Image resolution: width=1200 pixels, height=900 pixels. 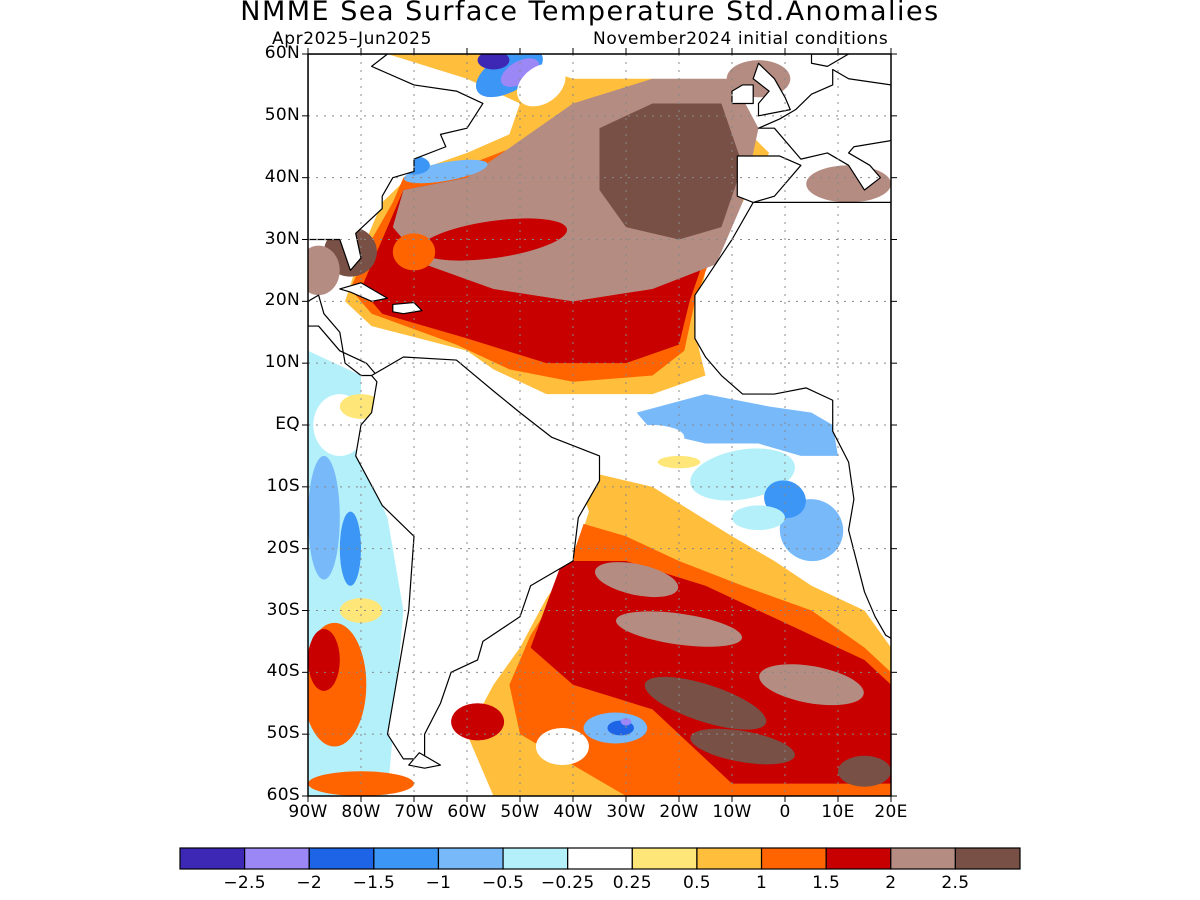 I want to click on africa, so click(x=792, y=420).